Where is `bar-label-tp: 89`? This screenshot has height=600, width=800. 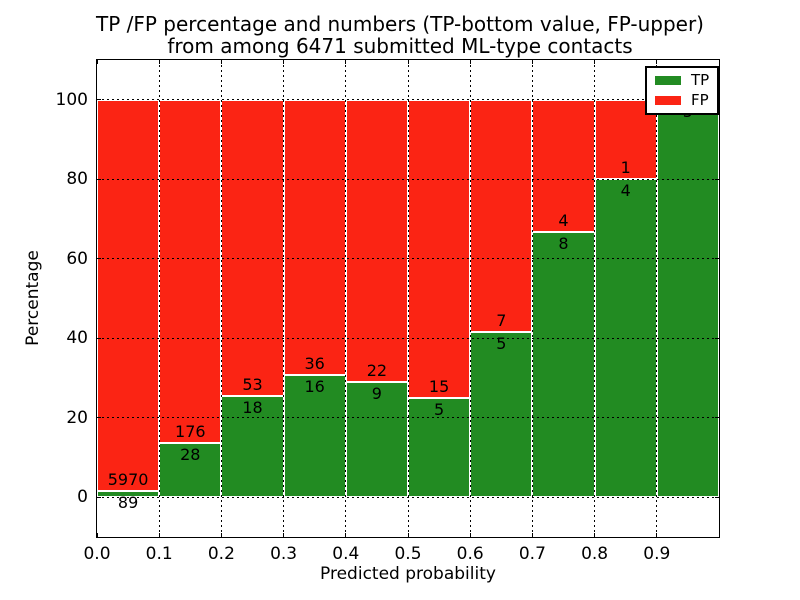
bar-label-tp: 89 is located at coordinates (128, 503).